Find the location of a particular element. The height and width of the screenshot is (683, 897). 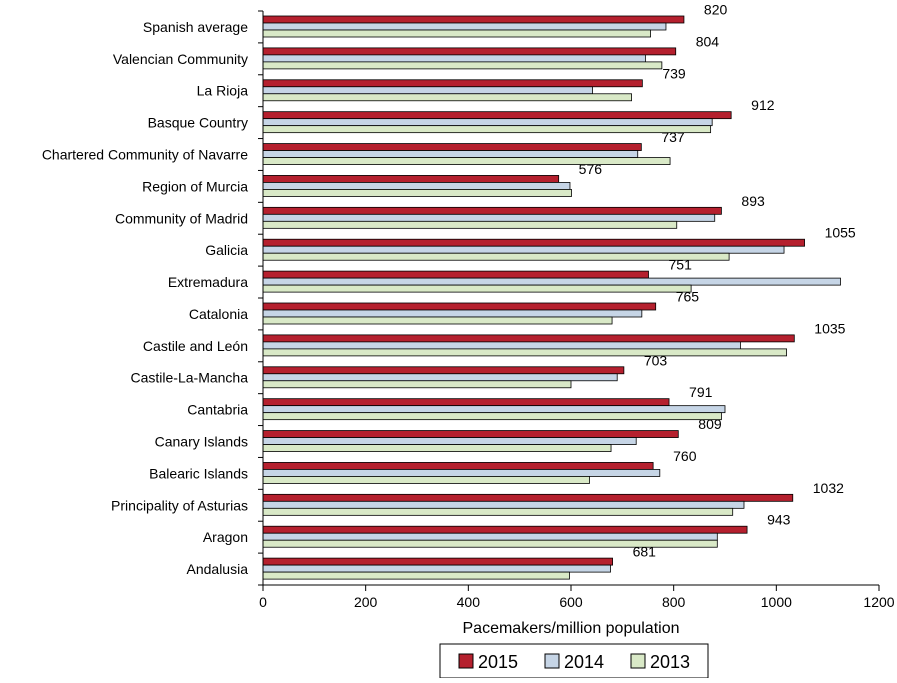

data-label-2015-9: 765 is located at coordinates (688, 297).